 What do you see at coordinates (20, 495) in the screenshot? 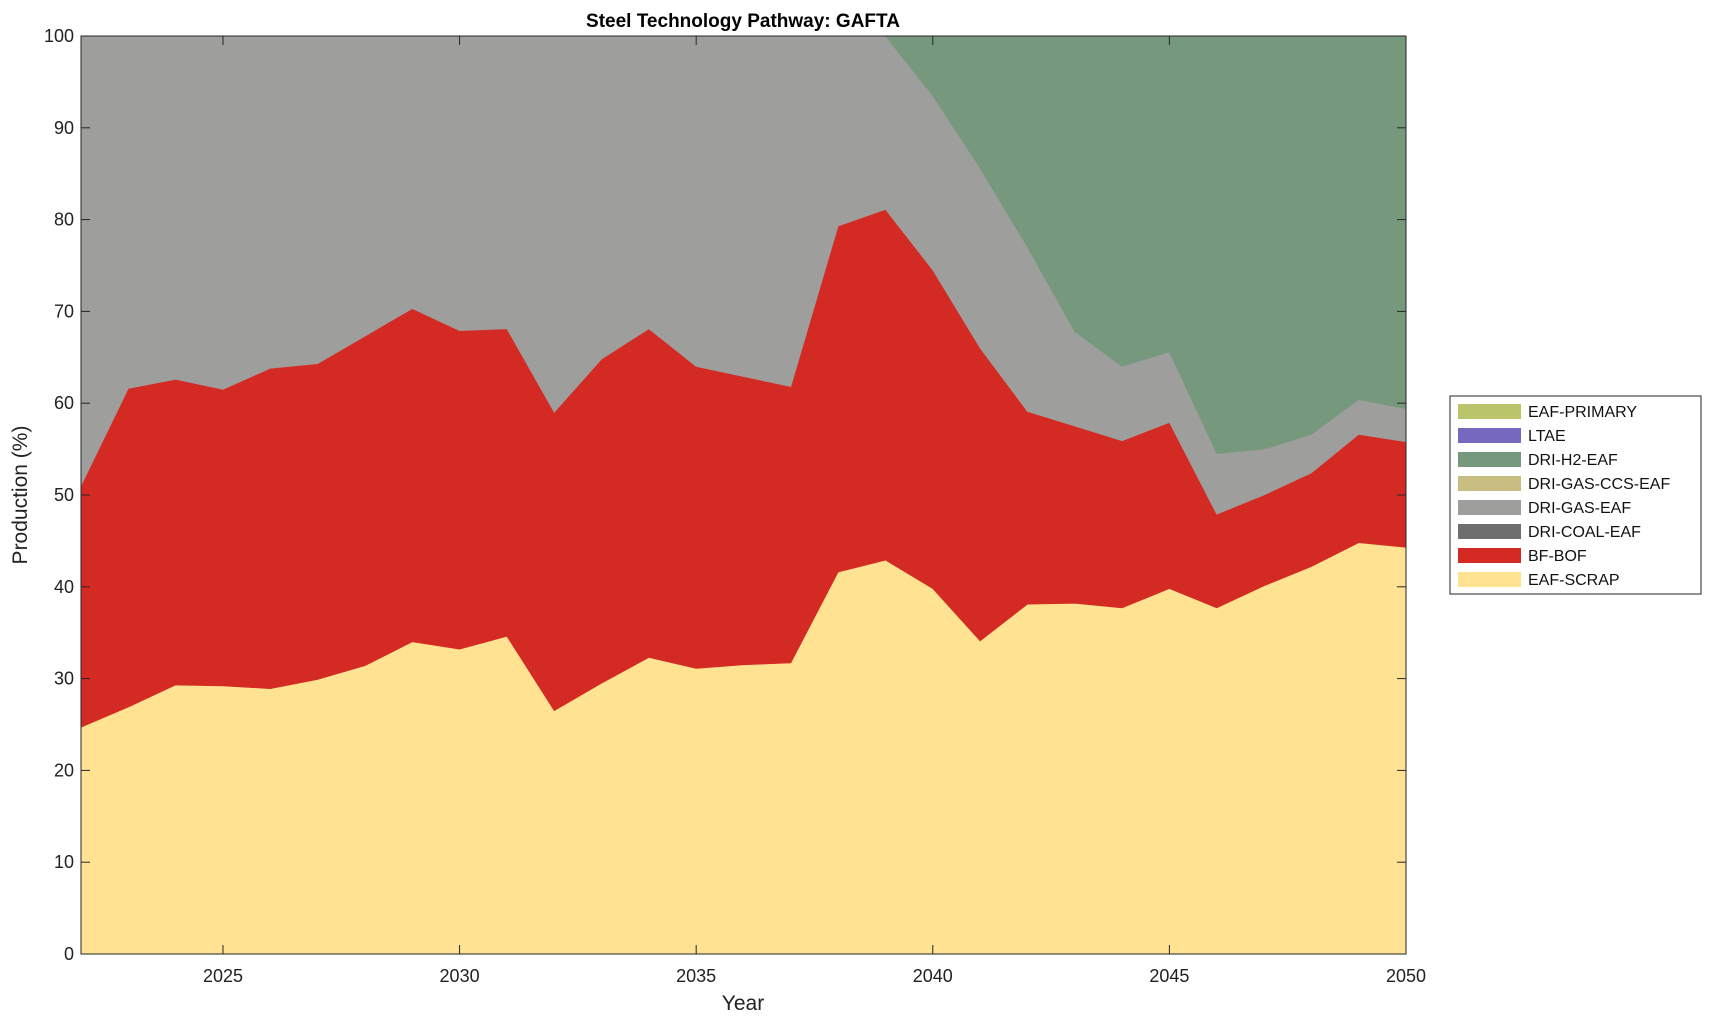
I see `y-axis-label: Production (%)` at bounding box center [20, 495].